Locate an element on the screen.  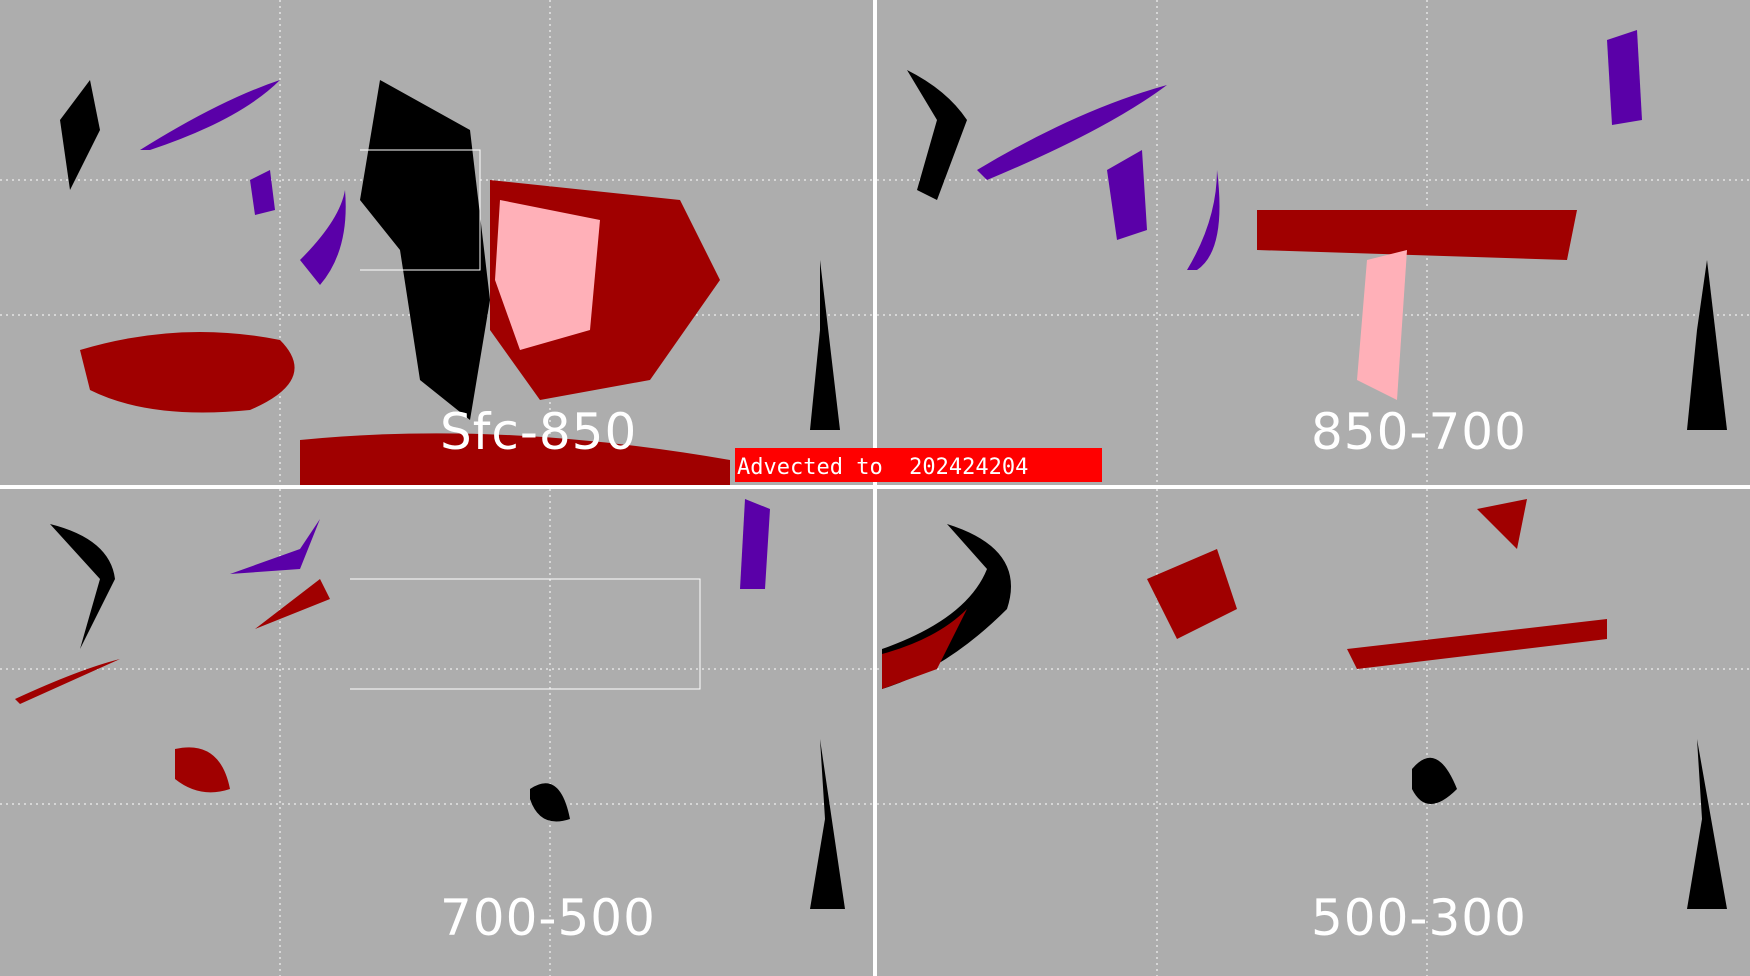
advected-banner: Advected to 202424204 is located at coordinates (918, 465).